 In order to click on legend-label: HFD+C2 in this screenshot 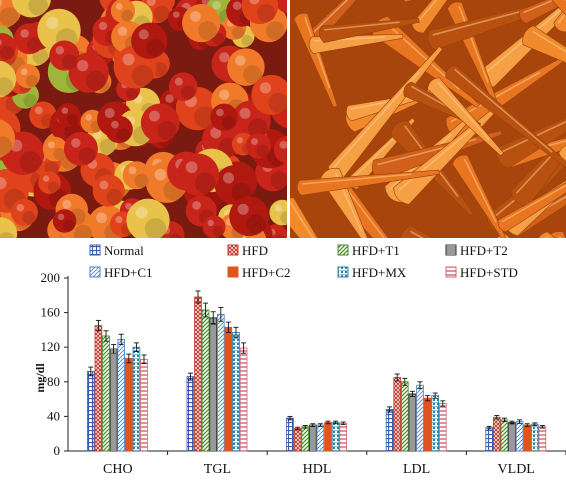, I will do `click(266, 272)`.